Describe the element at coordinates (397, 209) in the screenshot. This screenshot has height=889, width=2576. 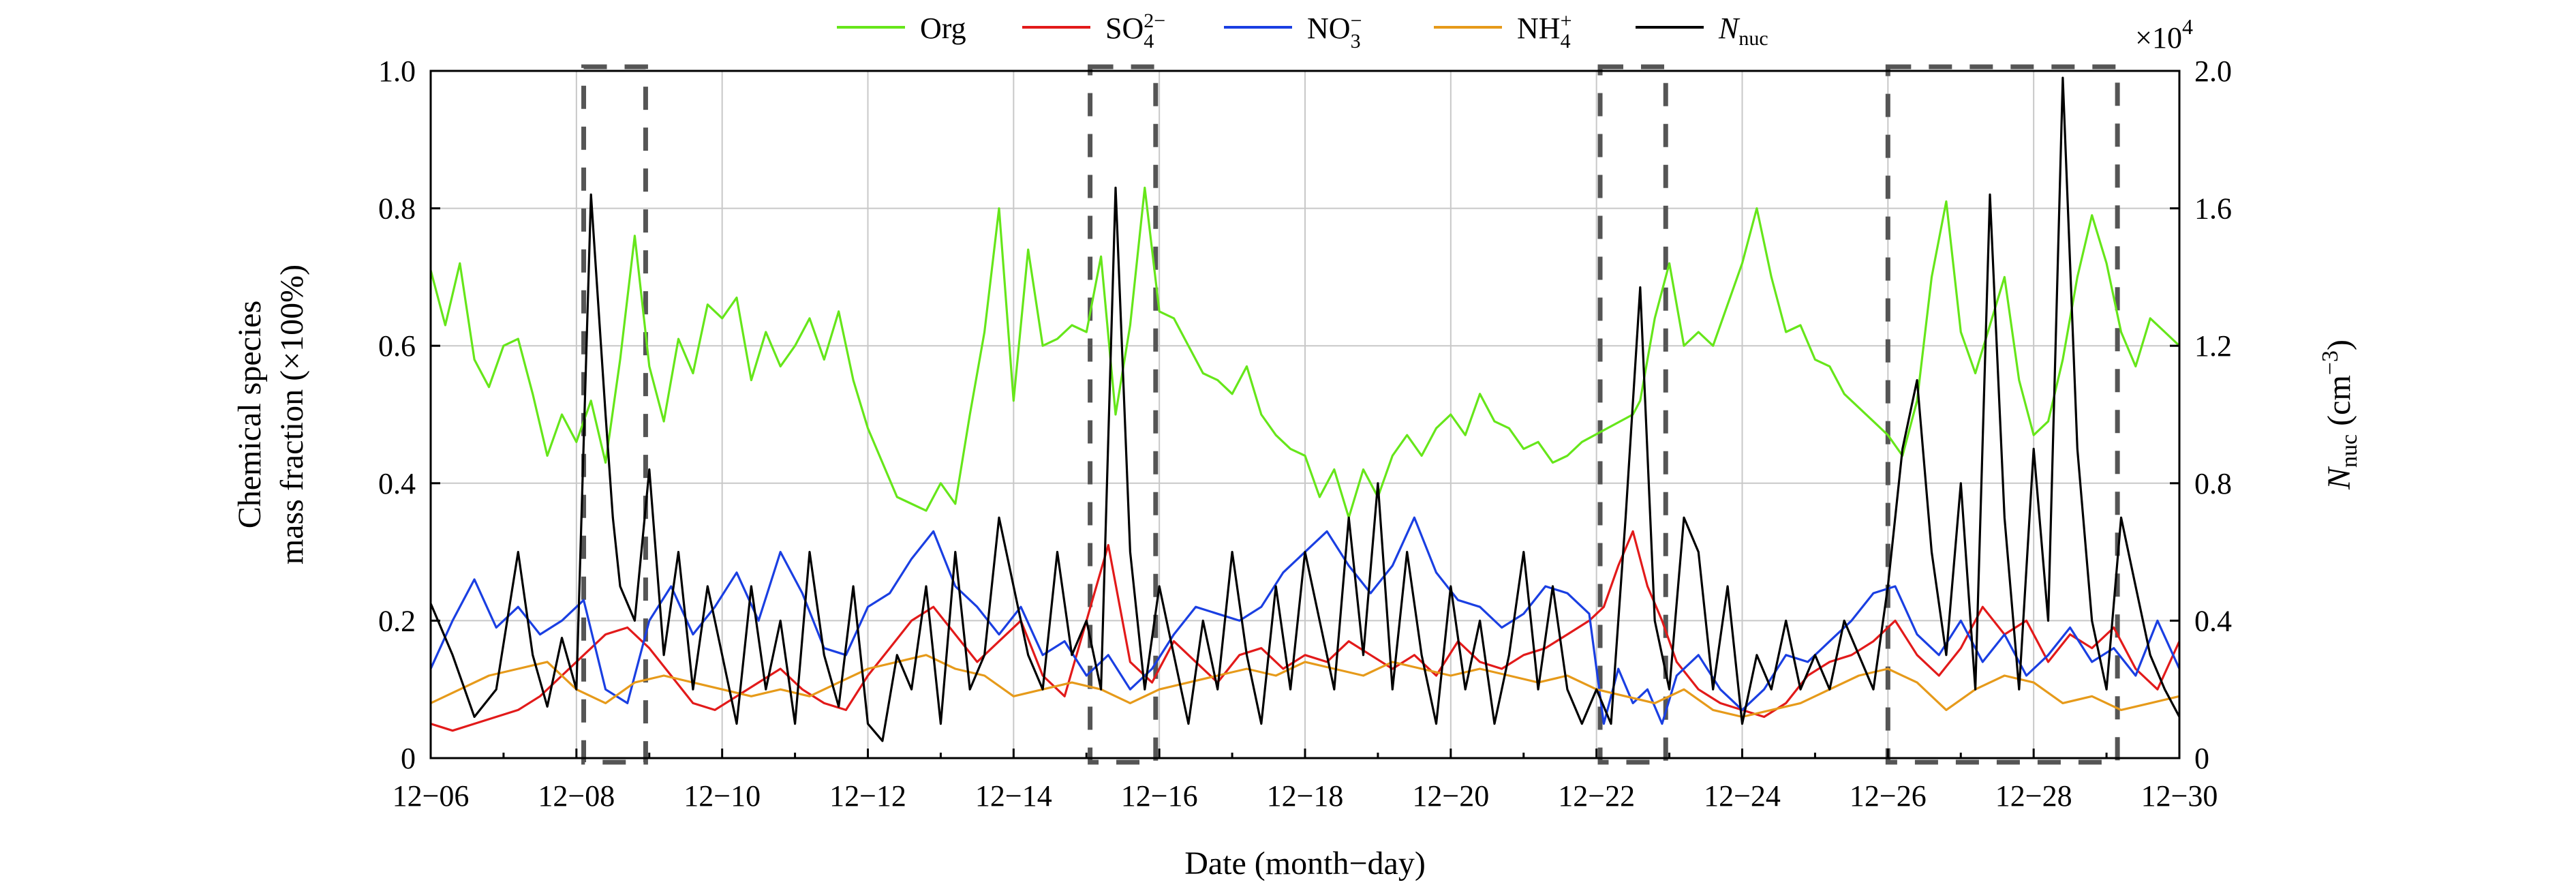
I see `y-left-tick-label: 0.8` at that location.